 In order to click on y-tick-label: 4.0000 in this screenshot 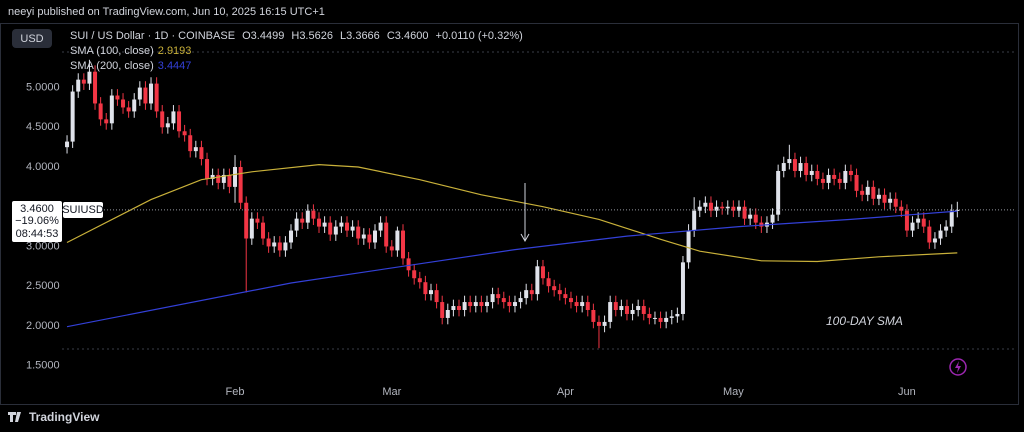, I will do `click(43, 167)`.